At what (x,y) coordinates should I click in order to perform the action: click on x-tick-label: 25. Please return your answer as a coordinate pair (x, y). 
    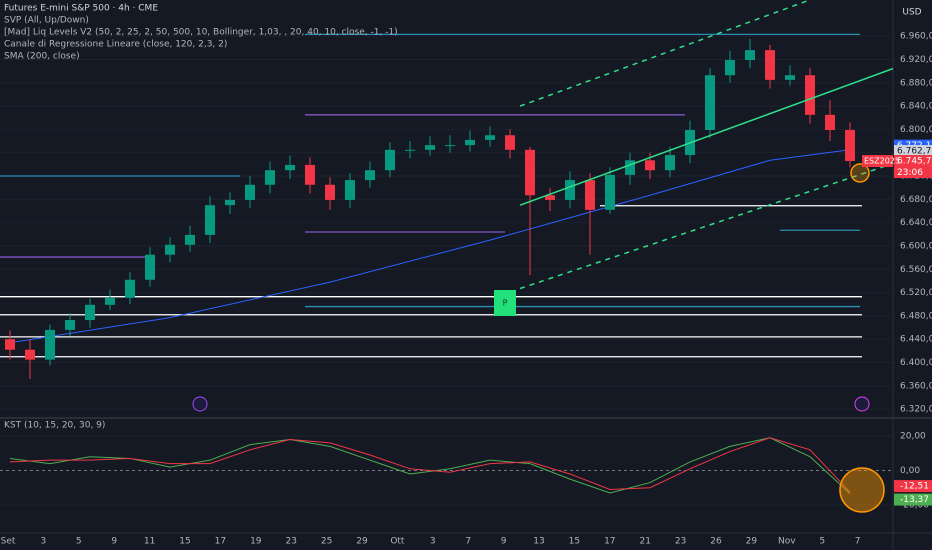
    Looking at the image, I should click on (326, 542).